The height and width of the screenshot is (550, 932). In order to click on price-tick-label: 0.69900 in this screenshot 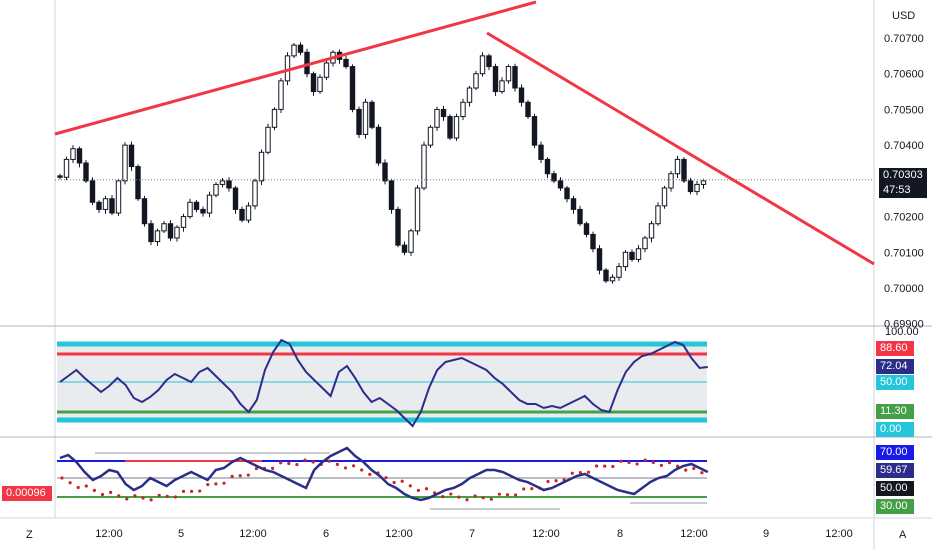, I will do `click(904, 325)`.